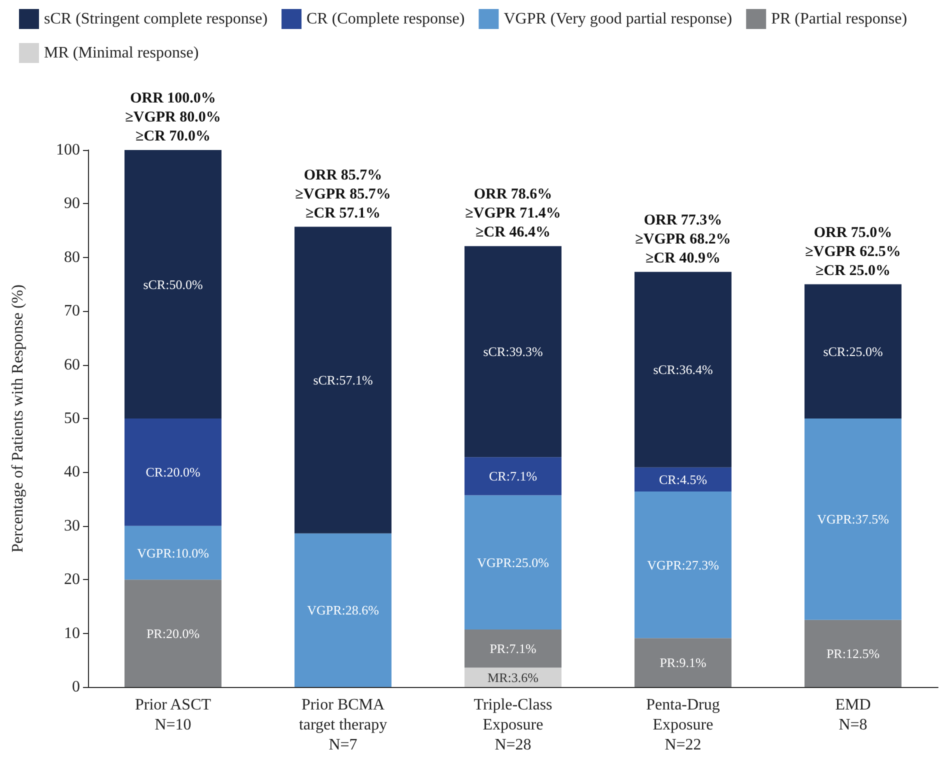 This screenshot has width=948, height=767. Describe the element at coordinates (513, 725) in the screenshot. I see `x-tick-label: Triple-Class Exposure N=28` at that location.